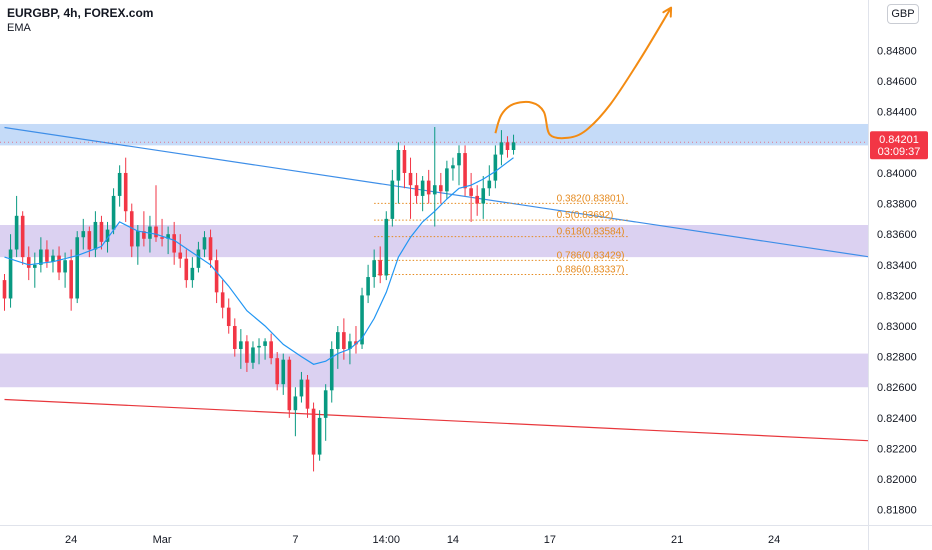 This screenshot has width=932, height=550. I want to click on forecast-arrow-head, so click(667, 12).